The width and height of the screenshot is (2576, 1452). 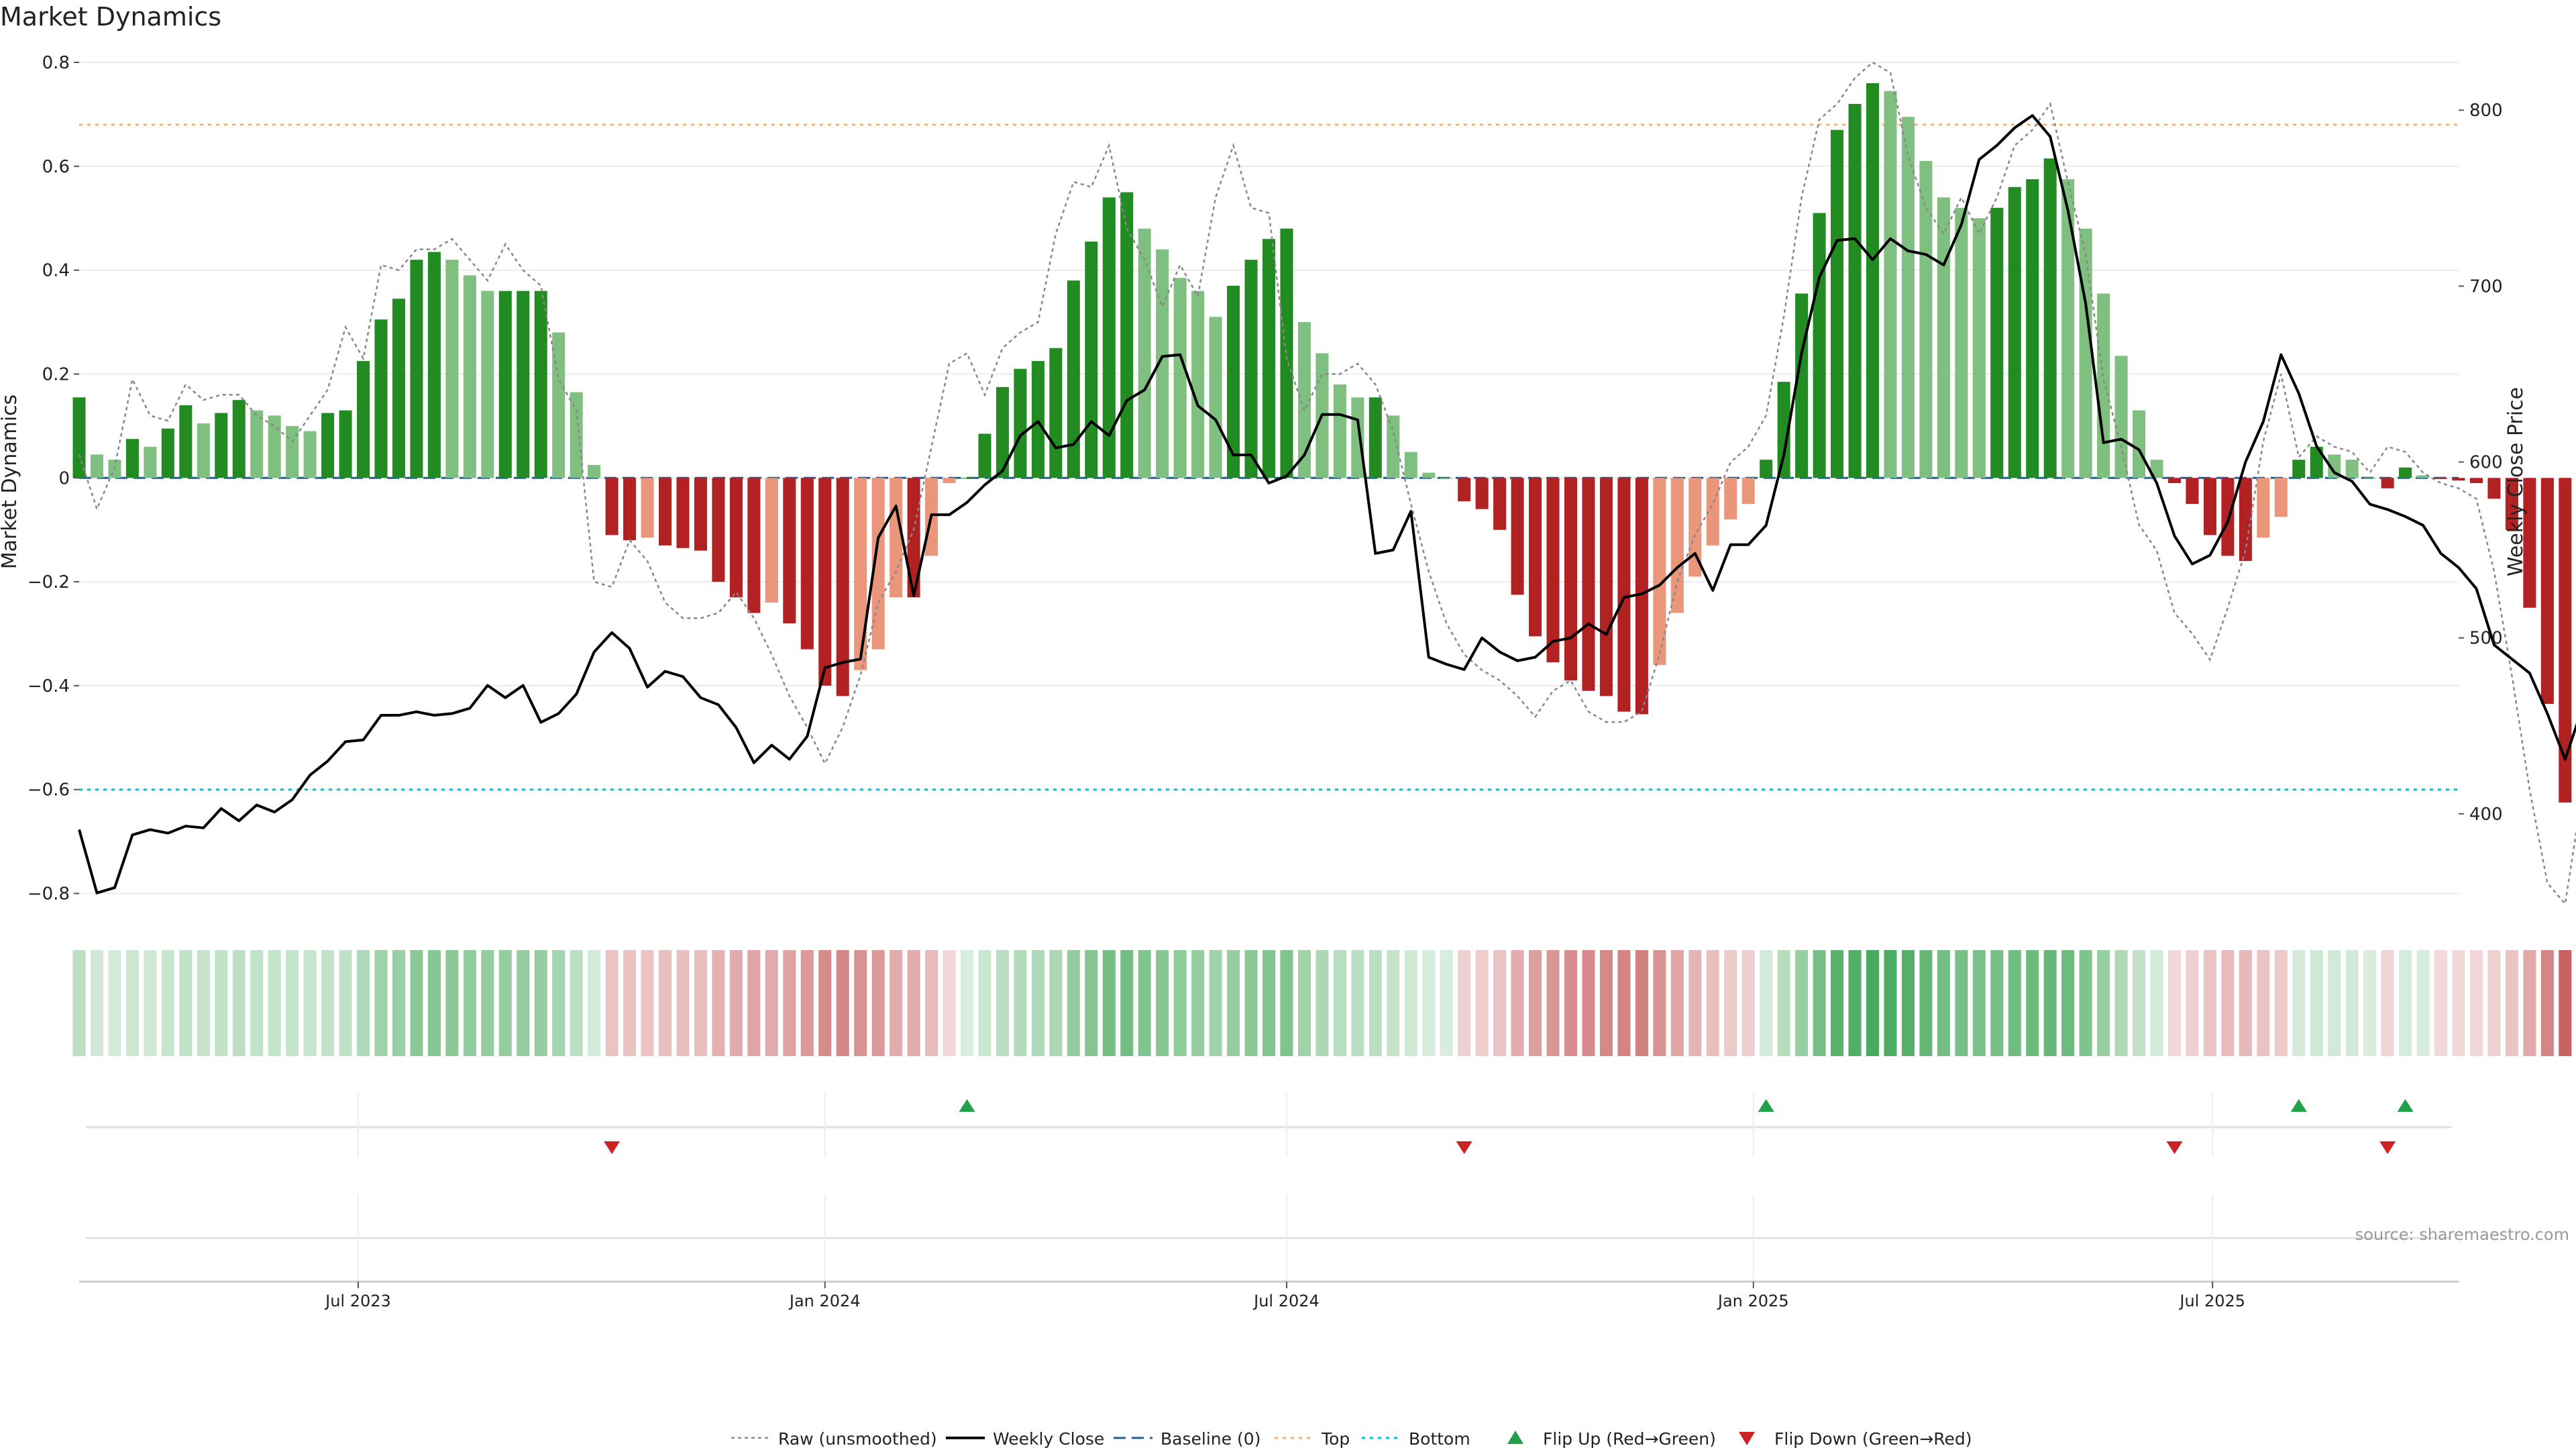 I want to click on legend-bottom: Bottom, so click(x=1416, y=1439).